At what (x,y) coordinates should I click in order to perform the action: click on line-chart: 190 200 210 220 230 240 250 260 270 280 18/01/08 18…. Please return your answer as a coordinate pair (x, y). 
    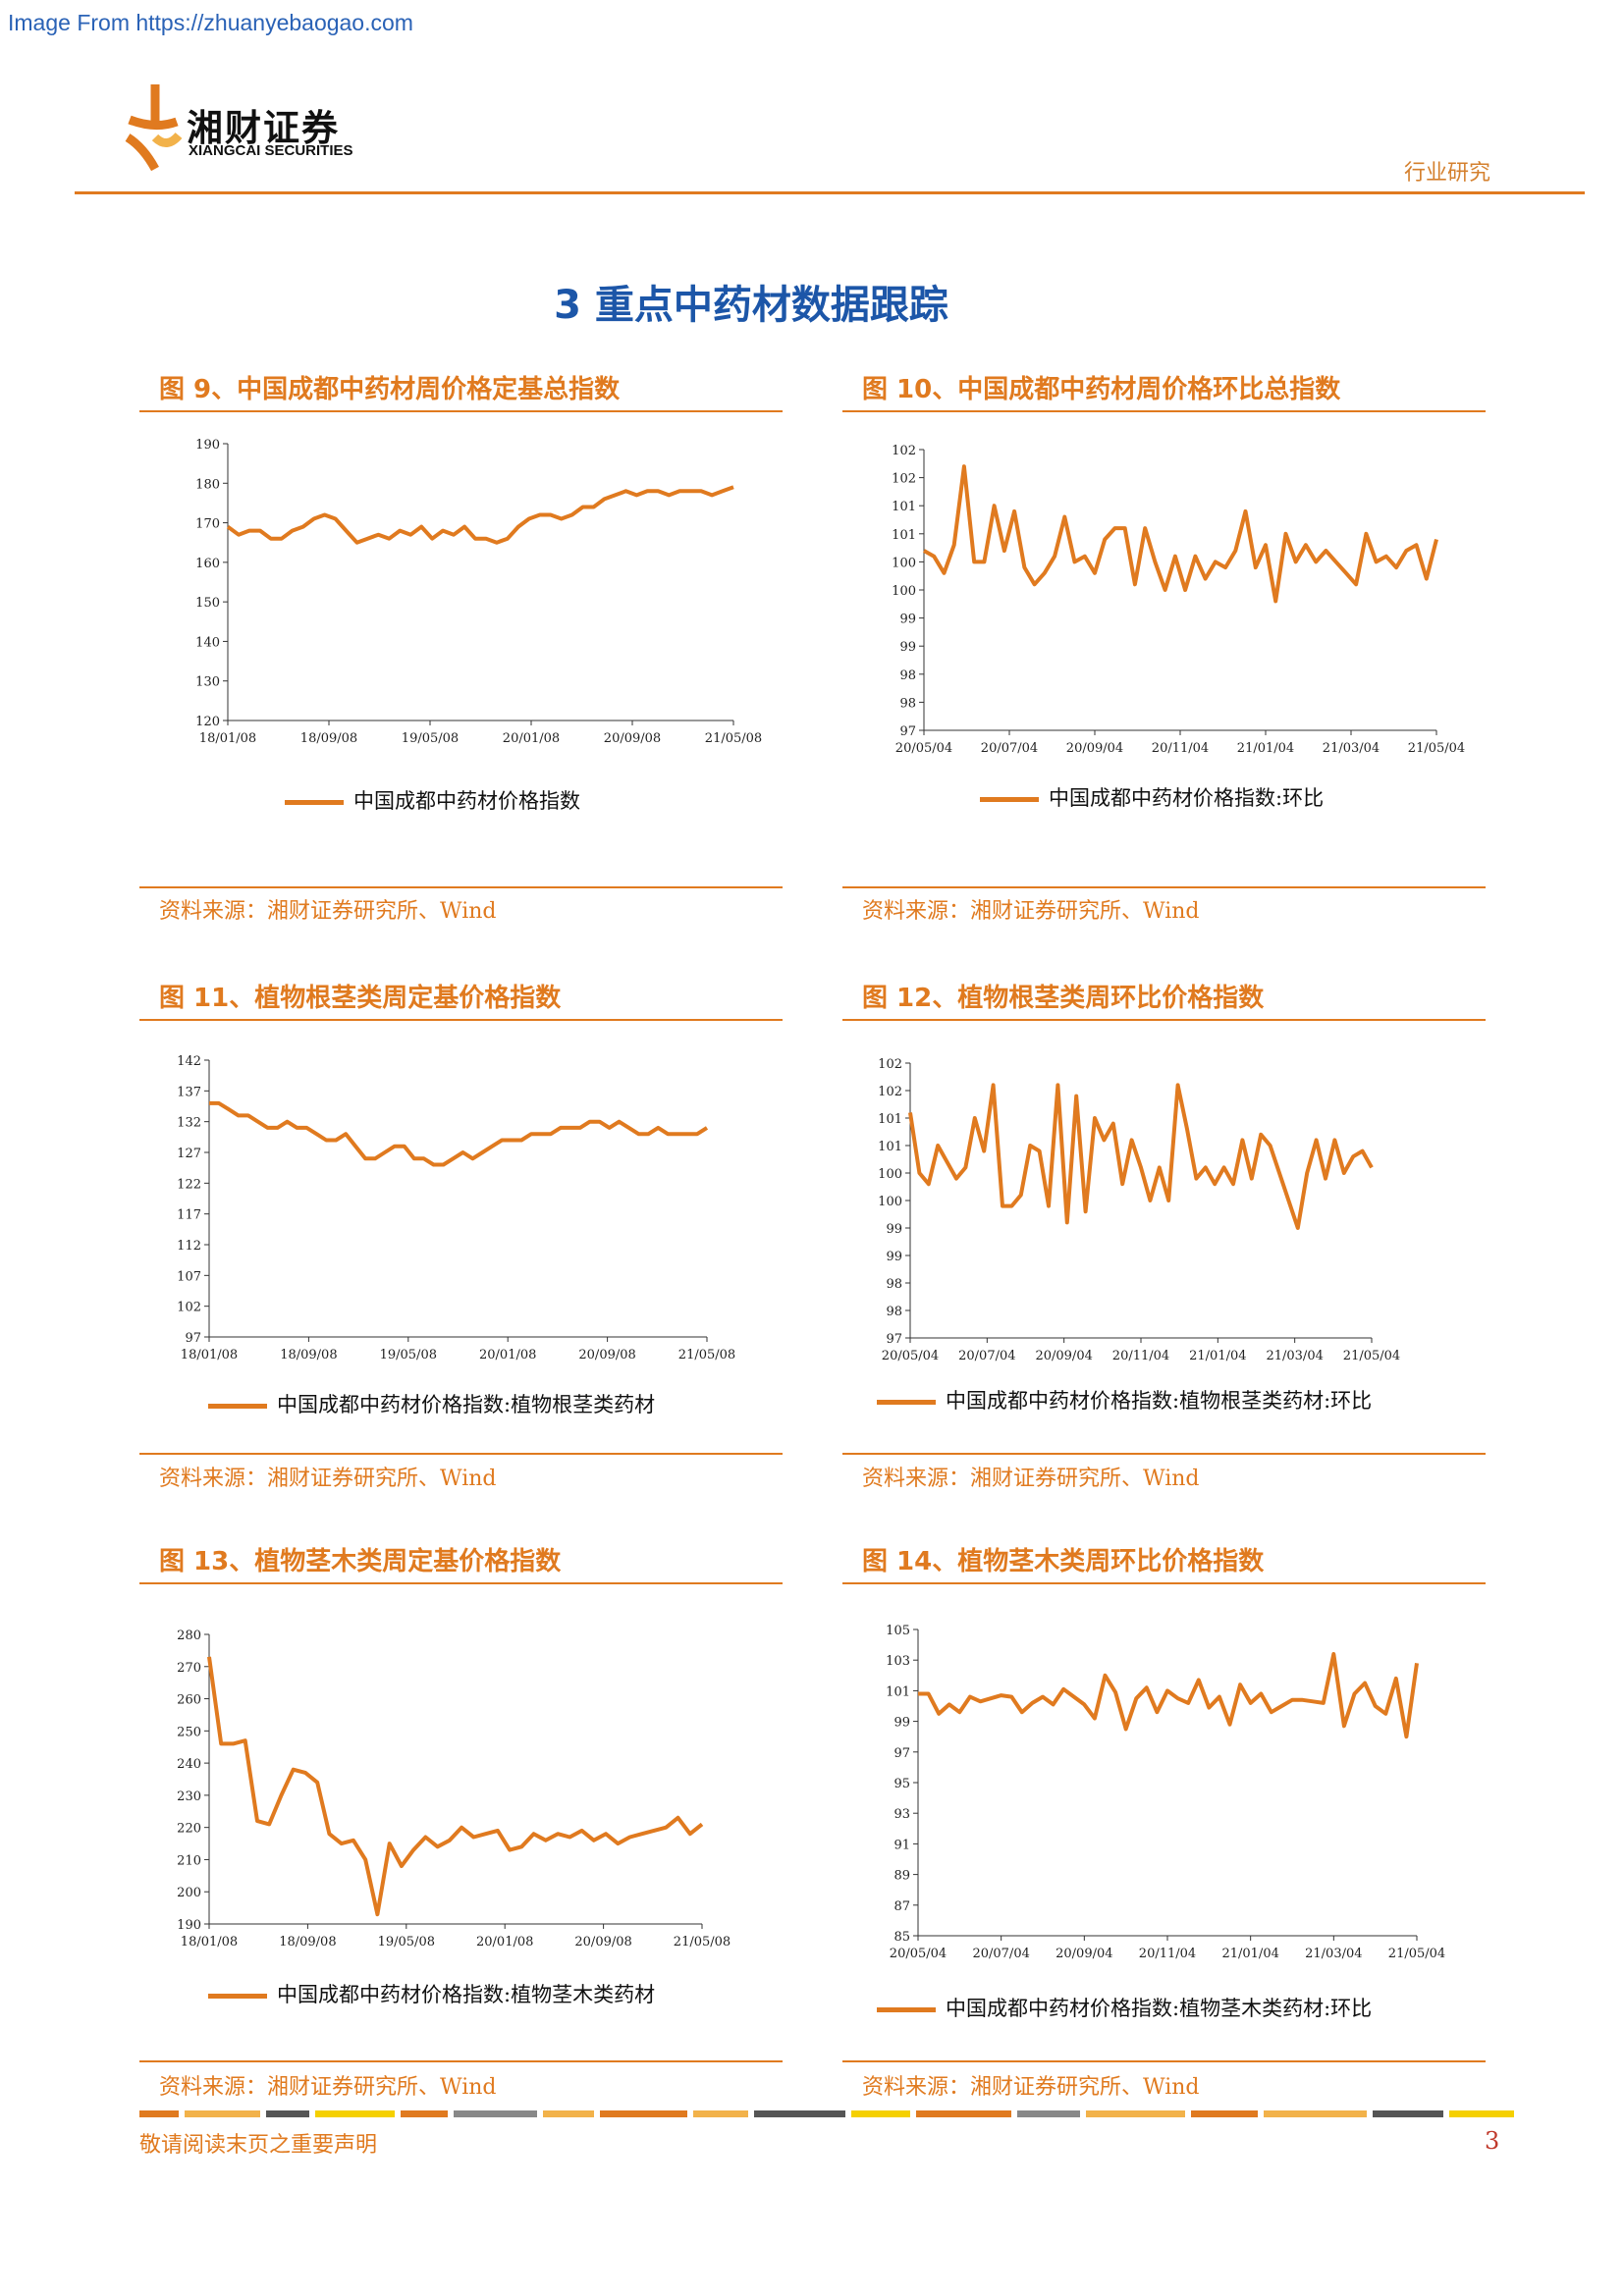
    Looking at the image, I should click on (454, 1789).